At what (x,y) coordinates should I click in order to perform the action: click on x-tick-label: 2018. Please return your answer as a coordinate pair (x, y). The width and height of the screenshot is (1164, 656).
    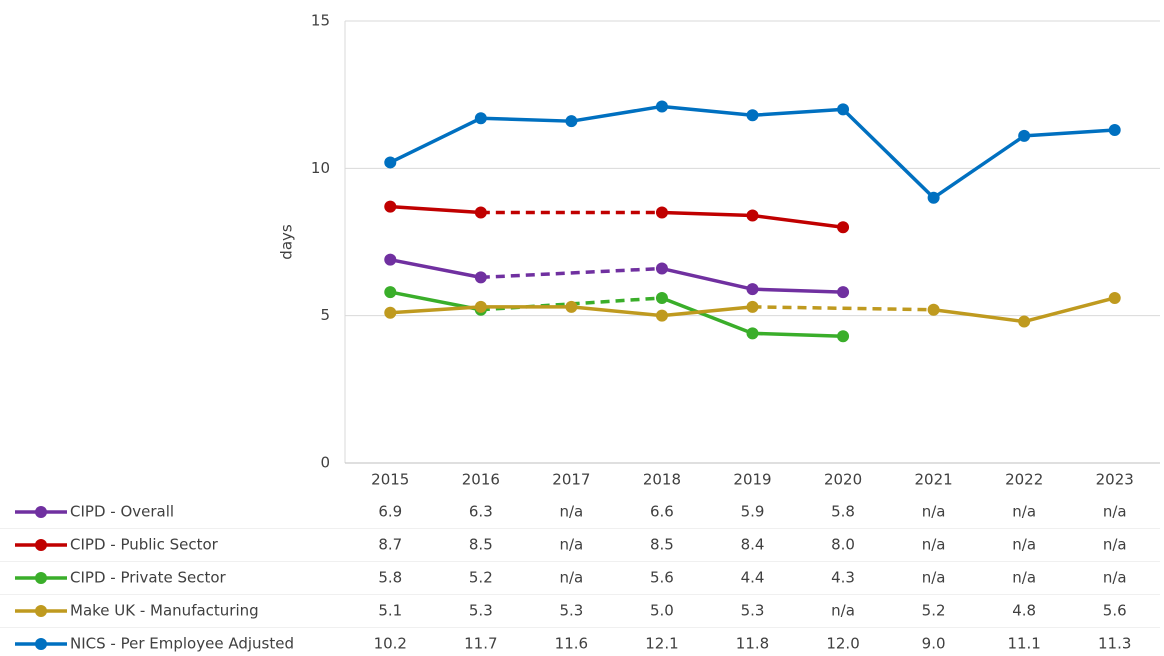
    Looking at the image, I should click on (662, 480).